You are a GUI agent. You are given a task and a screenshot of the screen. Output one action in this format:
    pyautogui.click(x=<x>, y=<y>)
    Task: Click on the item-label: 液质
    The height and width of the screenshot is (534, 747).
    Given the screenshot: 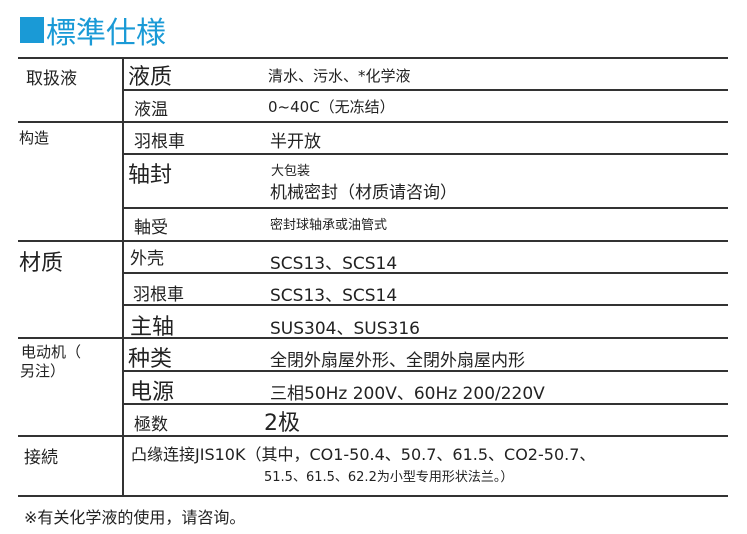 What is the action you would take?
    pyautogui.click(x=150, y=77)
    